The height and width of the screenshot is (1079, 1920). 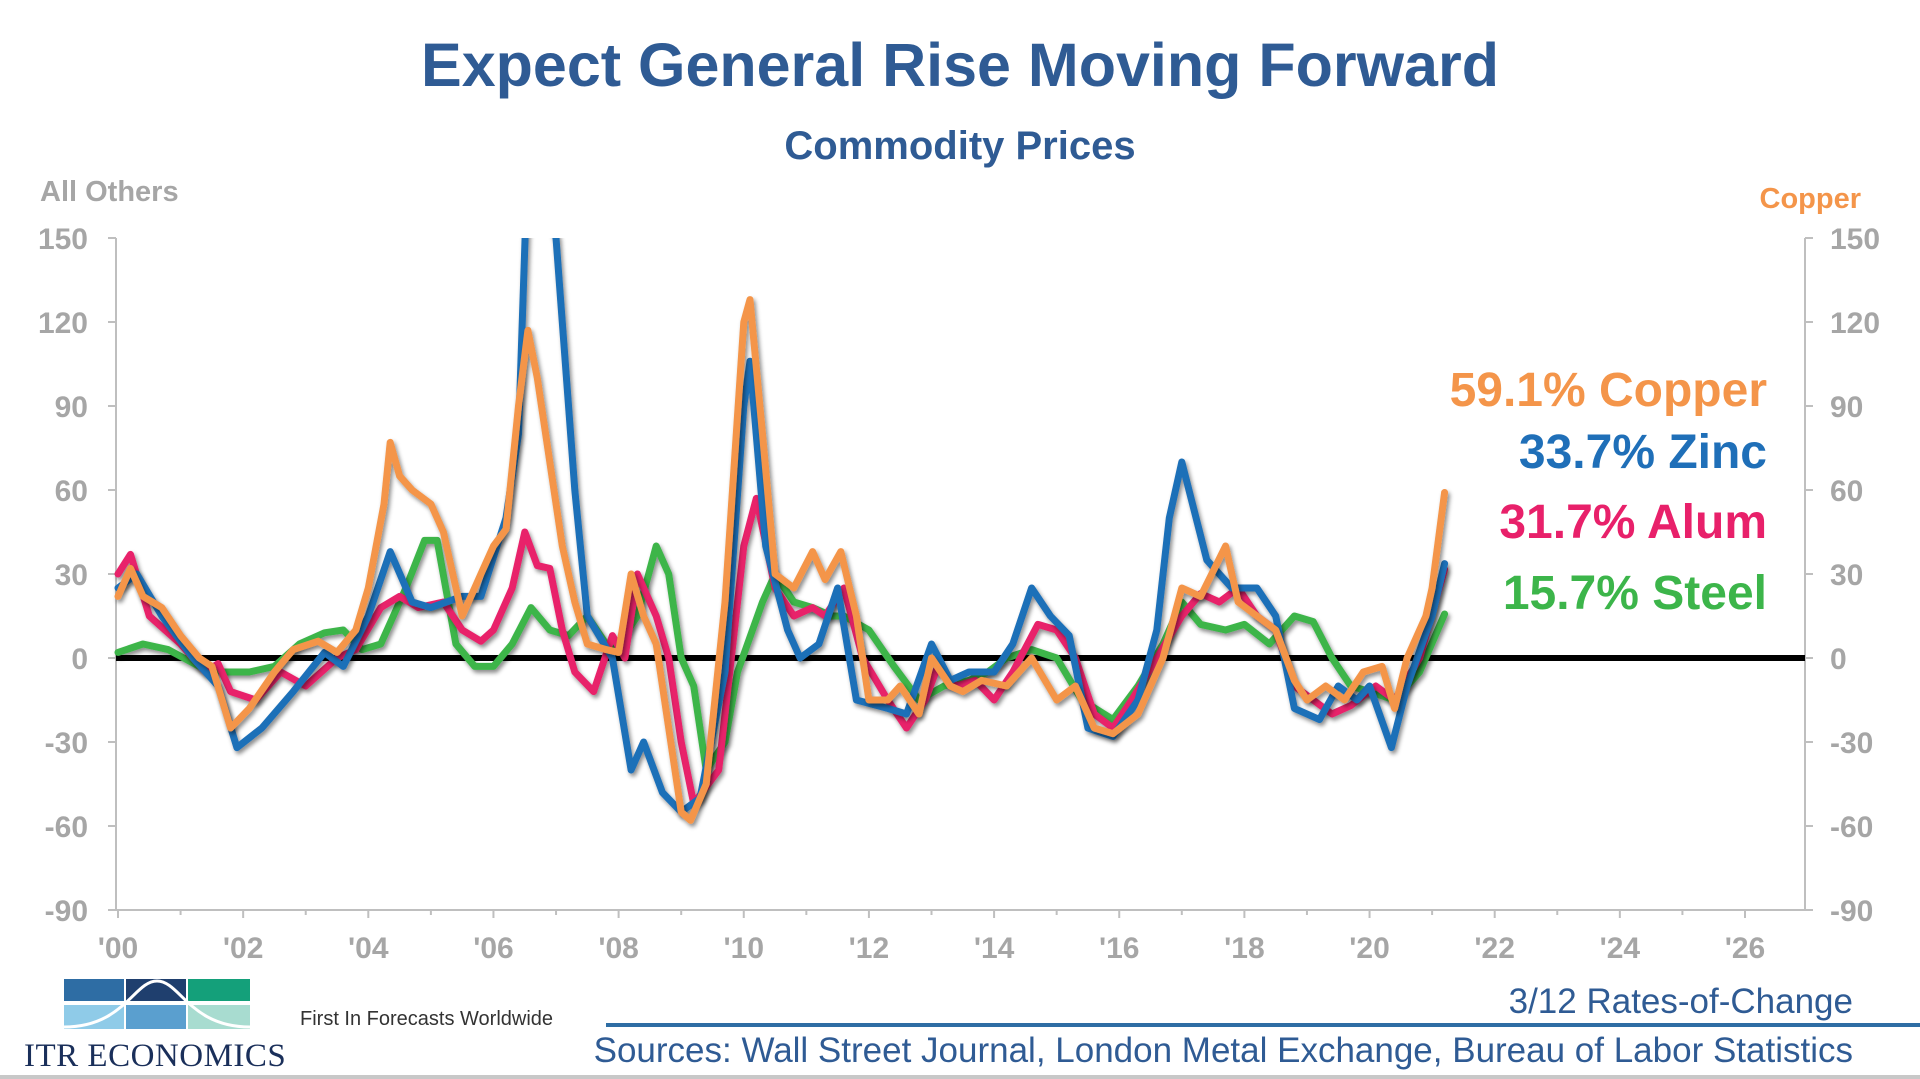 What do you see at coordinates (1635, 593) in the screenshot?
I see `annotation-steel: 15.7% Steel` at bounding box center [1635, 593].